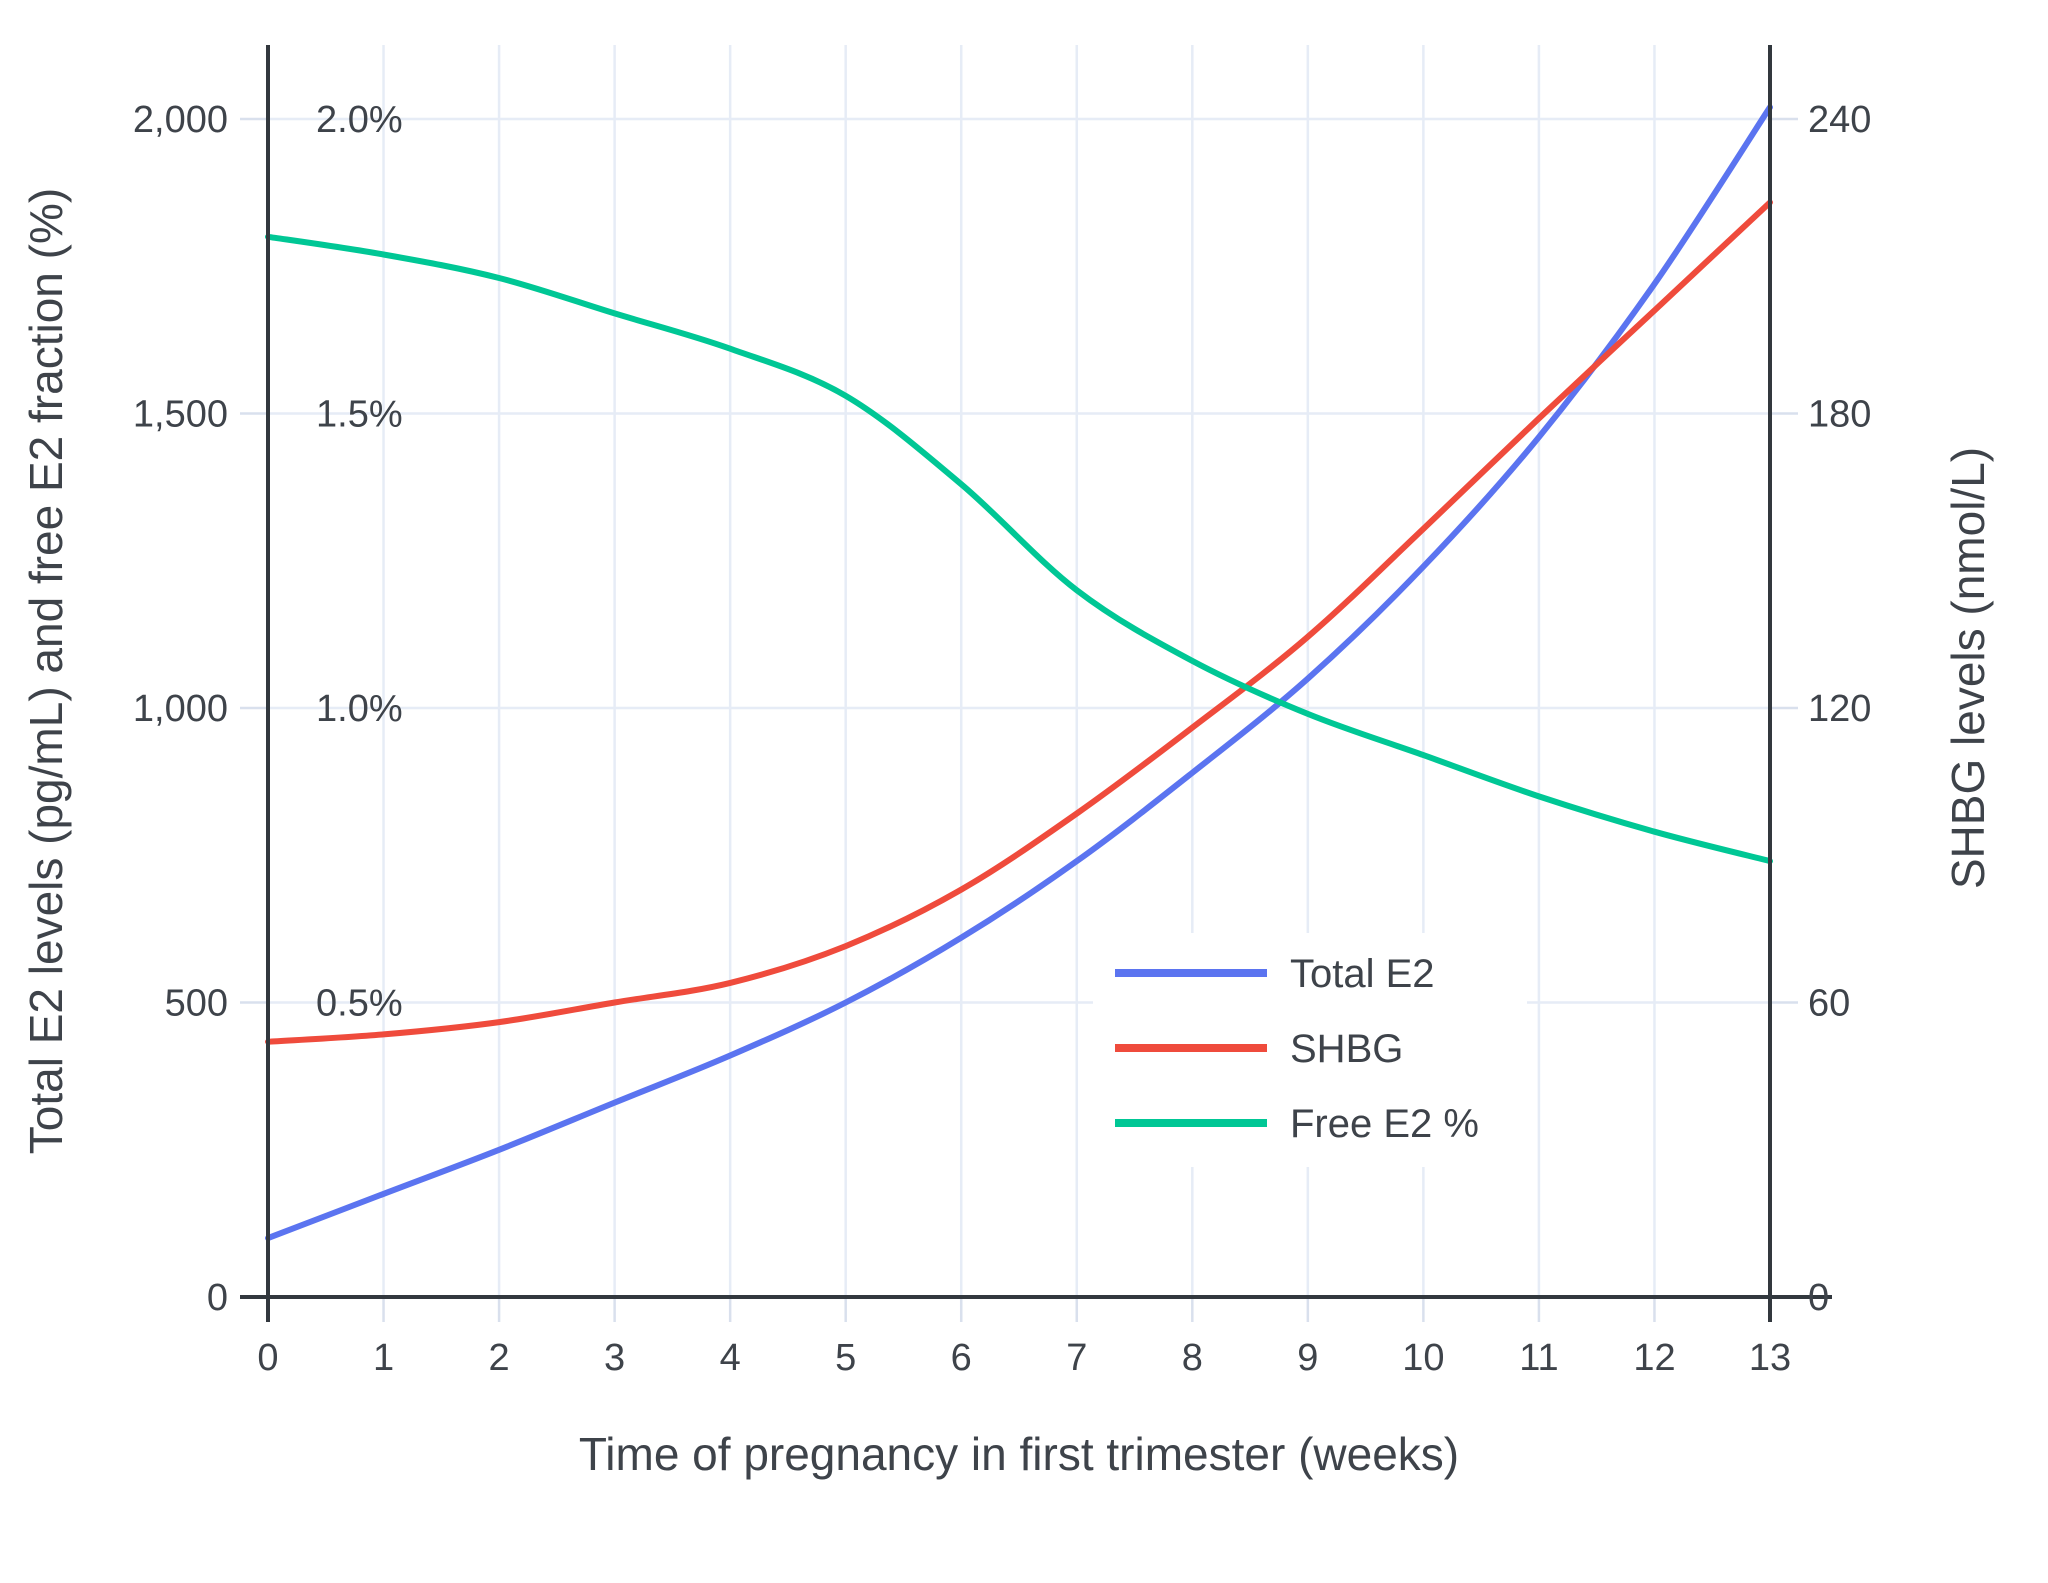 Image resolution: width=2048 pixels, height=1583 pixels. What do you see at coordinates (1968, 668) in the screenshot?
I see `right-axis-title: SHBG levels (nmol/L)` at bounding box center [1968, 668].